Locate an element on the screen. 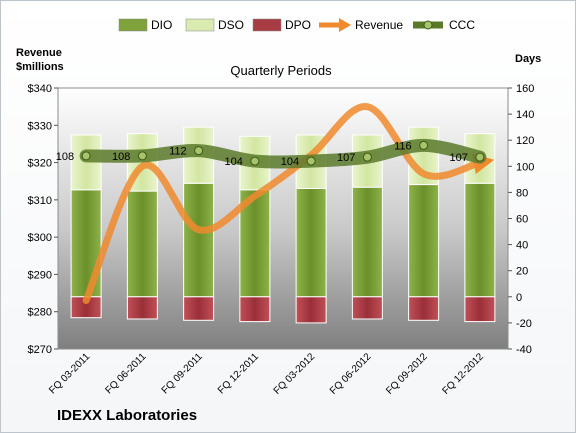  x-category-label: FQ 09-2011 is located at coordinates (182, 373).